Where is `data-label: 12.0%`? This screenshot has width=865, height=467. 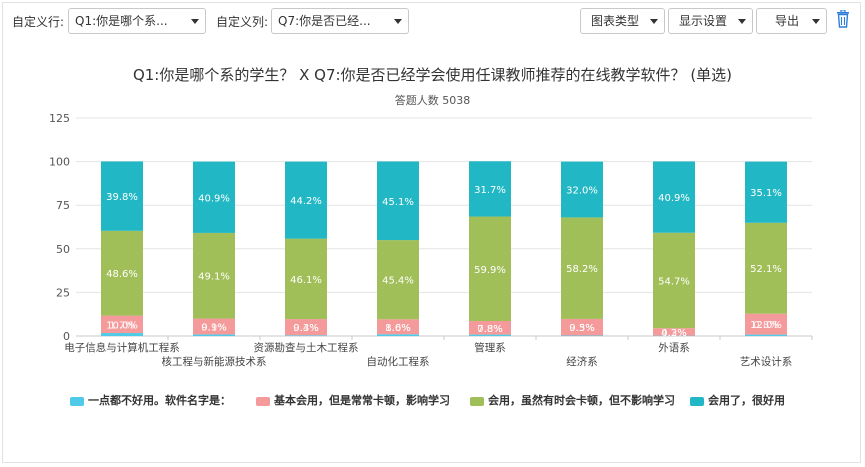 data-label: 12.0% is located at coordinates (766, 325).